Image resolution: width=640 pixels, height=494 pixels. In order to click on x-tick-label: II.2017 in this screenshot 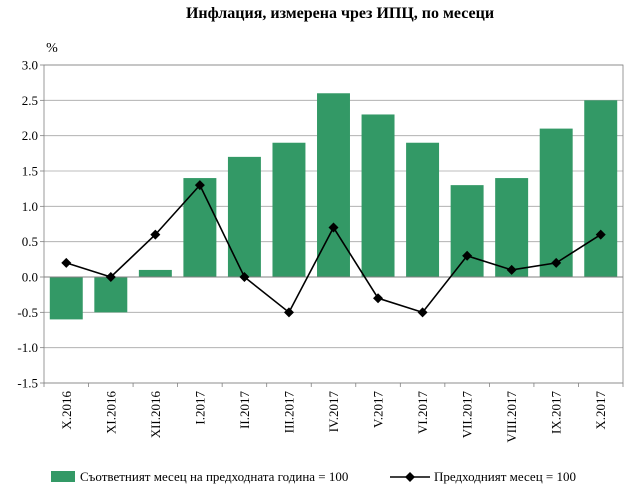, I will do `click(244, 410)`.